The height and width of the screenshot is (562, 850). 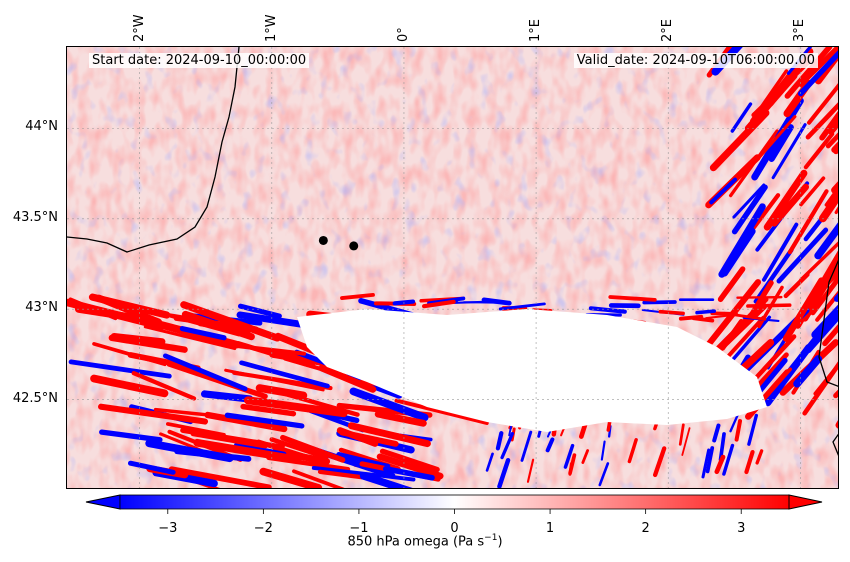 What do you see at coordinates (271, 28) in the screenshot?
I see `longitude-label: 1°W` at bounding box center [271, 28].